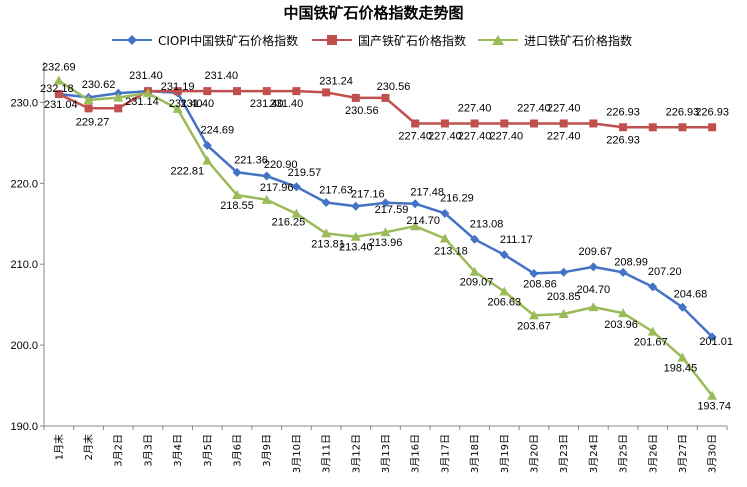 Image resolution: width=747 pixels, height=487 pixels. I want to click on data-label: 221.36, so click(251, 160).